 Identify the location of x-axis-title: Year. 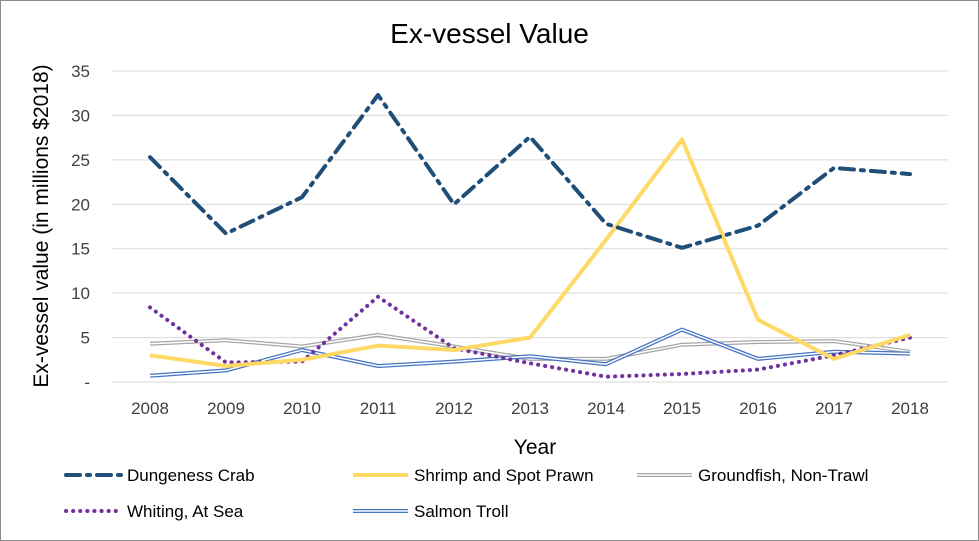
(535, 447).